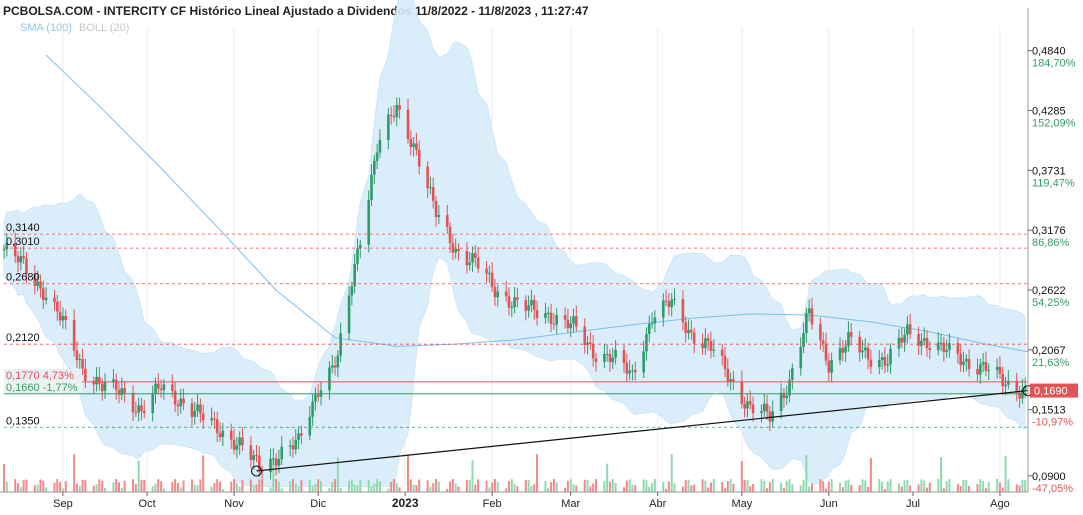 This screenshot has height=515, width=1083. Describe the element at coordinates (1052, 489) in the screenshot. I see `y-tick-percent: -47,05%` at that location.